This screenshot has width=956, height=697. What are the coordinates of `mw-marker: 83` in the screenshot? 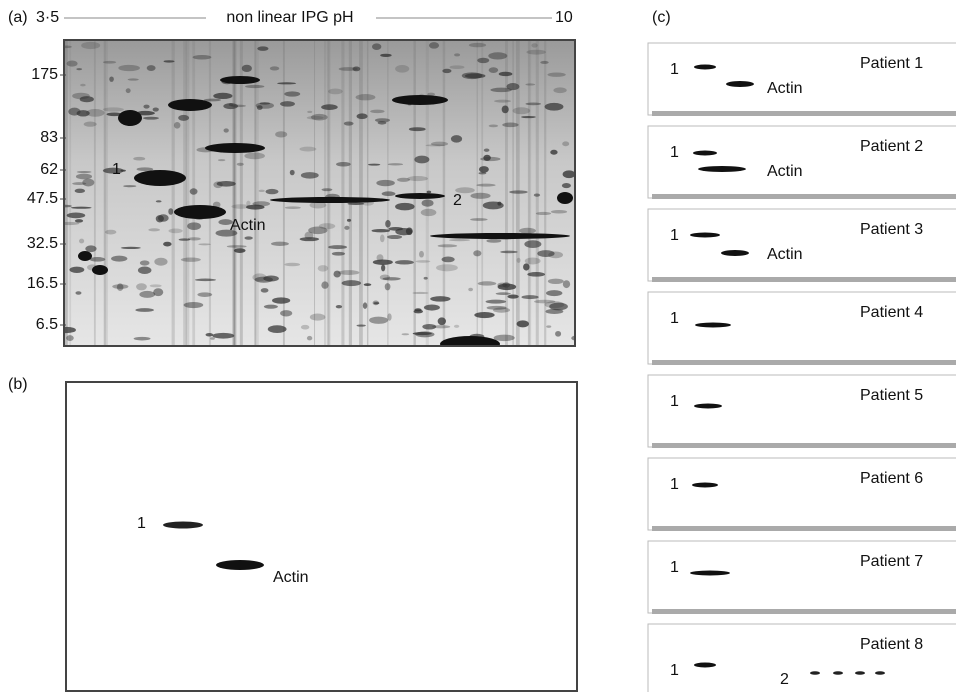 It's located at (49, 137).